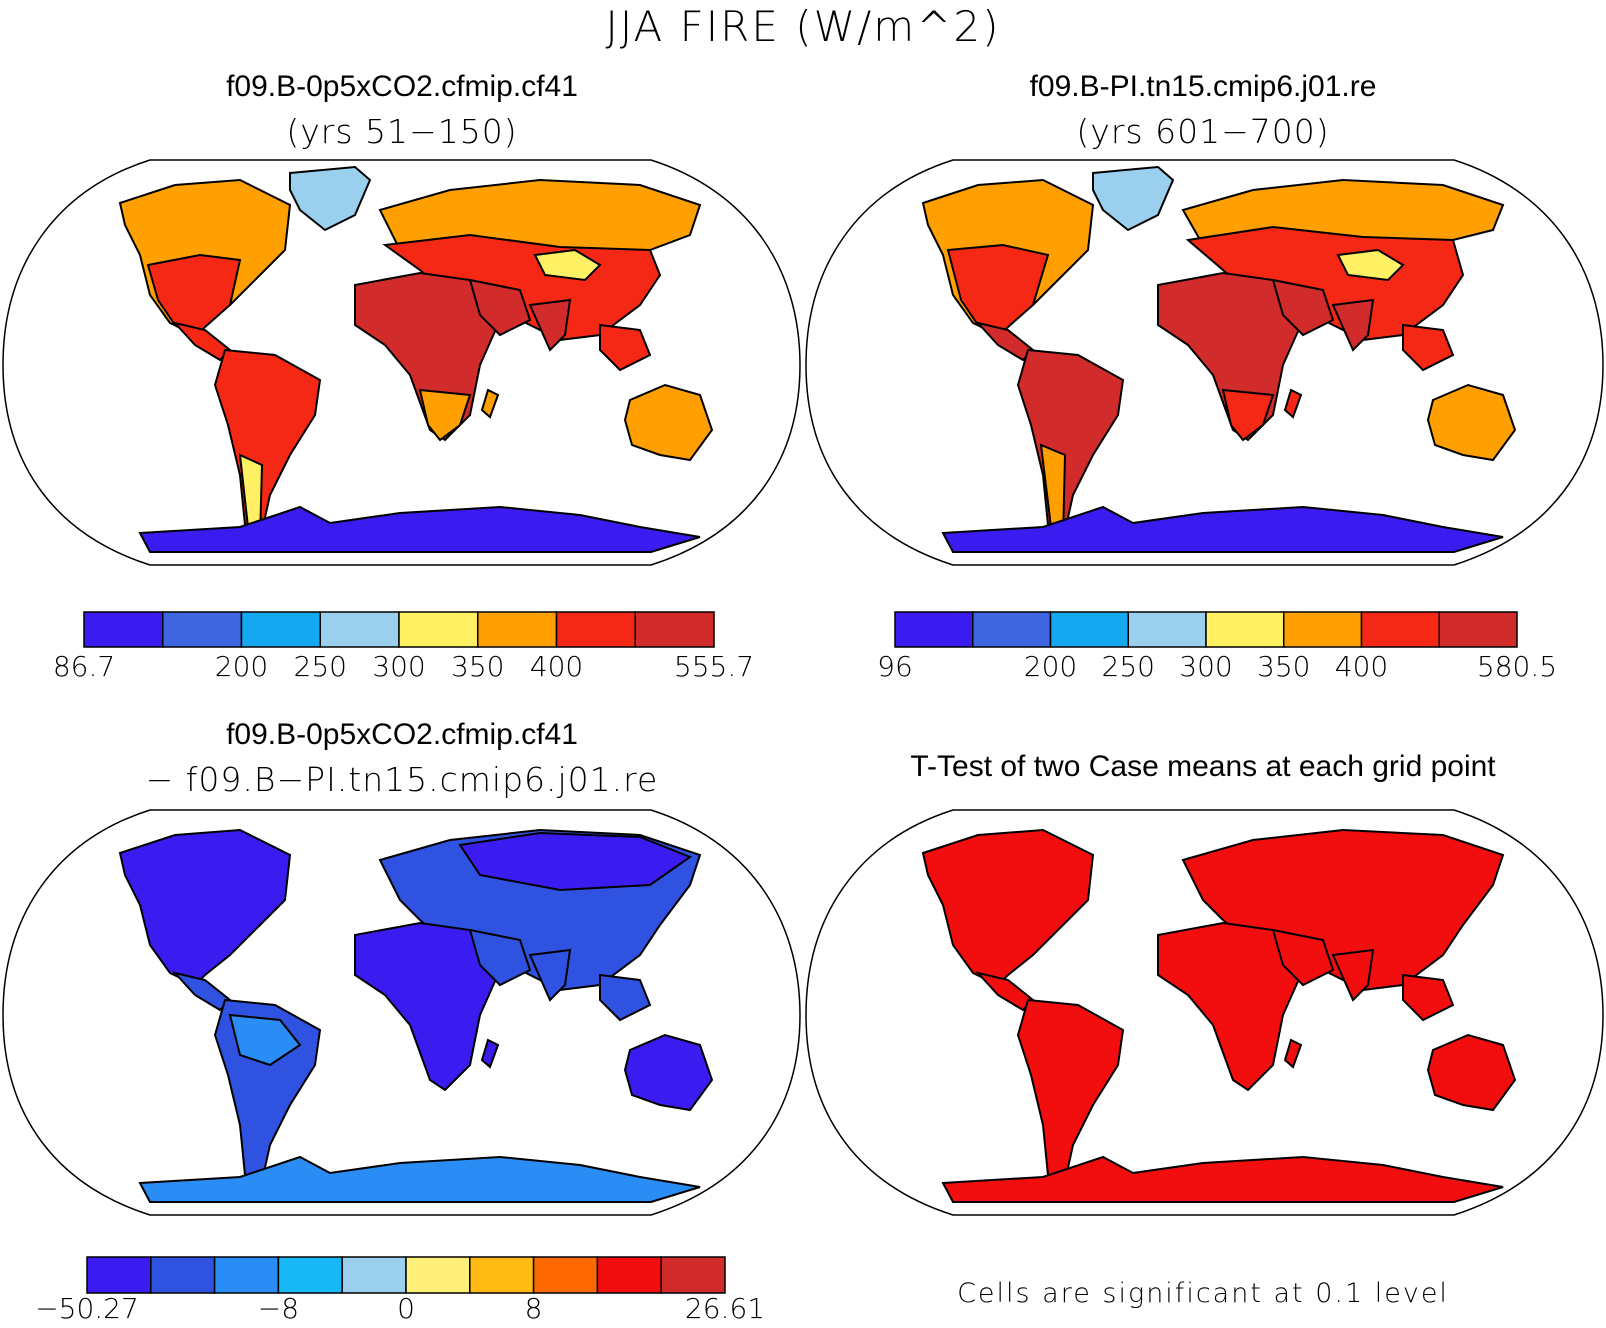  I want to click on colorbar-label: 0, so click(406, 1308).